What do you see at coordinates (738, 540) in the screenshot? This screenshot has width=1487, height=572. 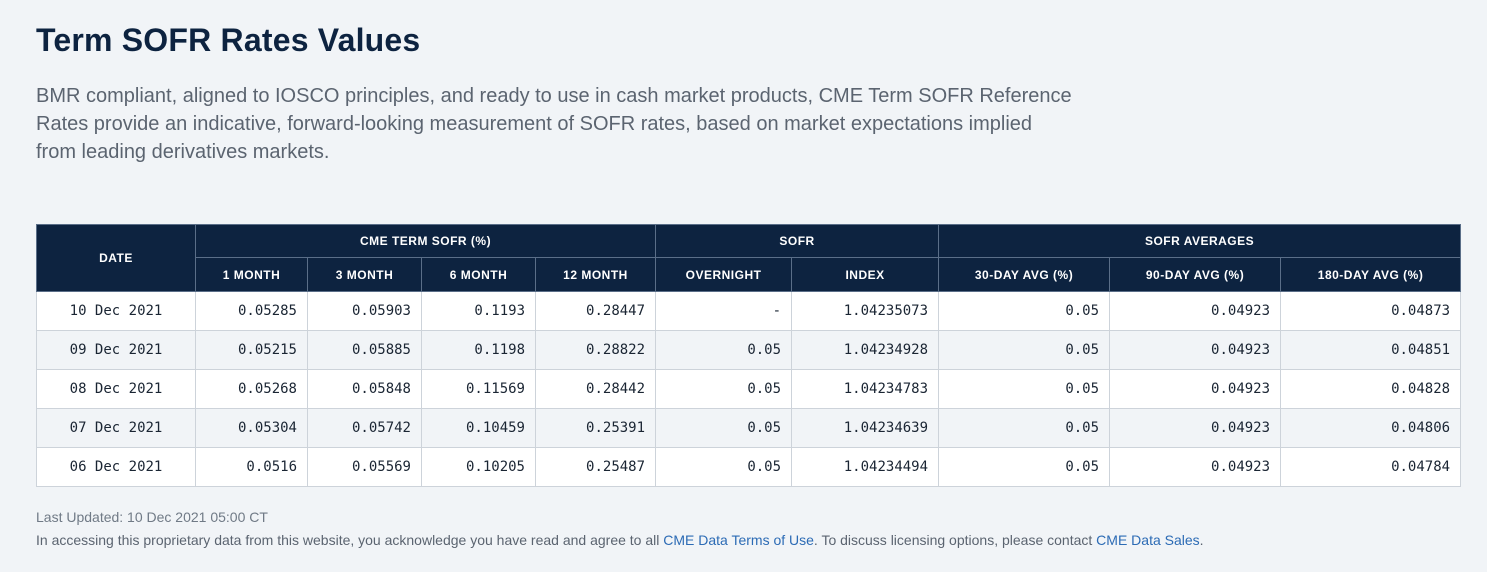 I see `terms-of-use-link: CME Data Terms of Use` at bounding box center [738, 540].